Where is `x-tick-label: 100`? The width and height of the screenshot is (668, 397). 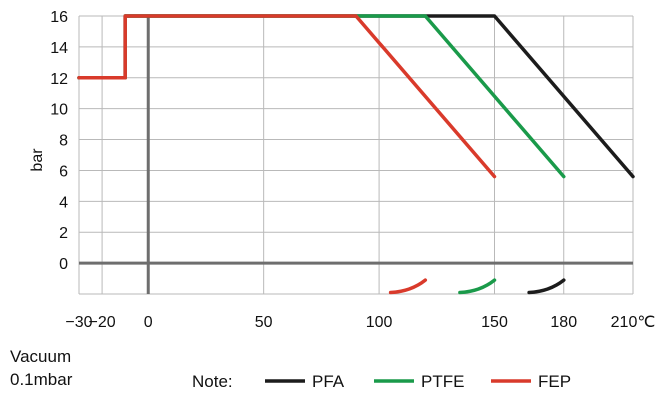 x-tick-label: 100 is located at coordinates (379, 322).